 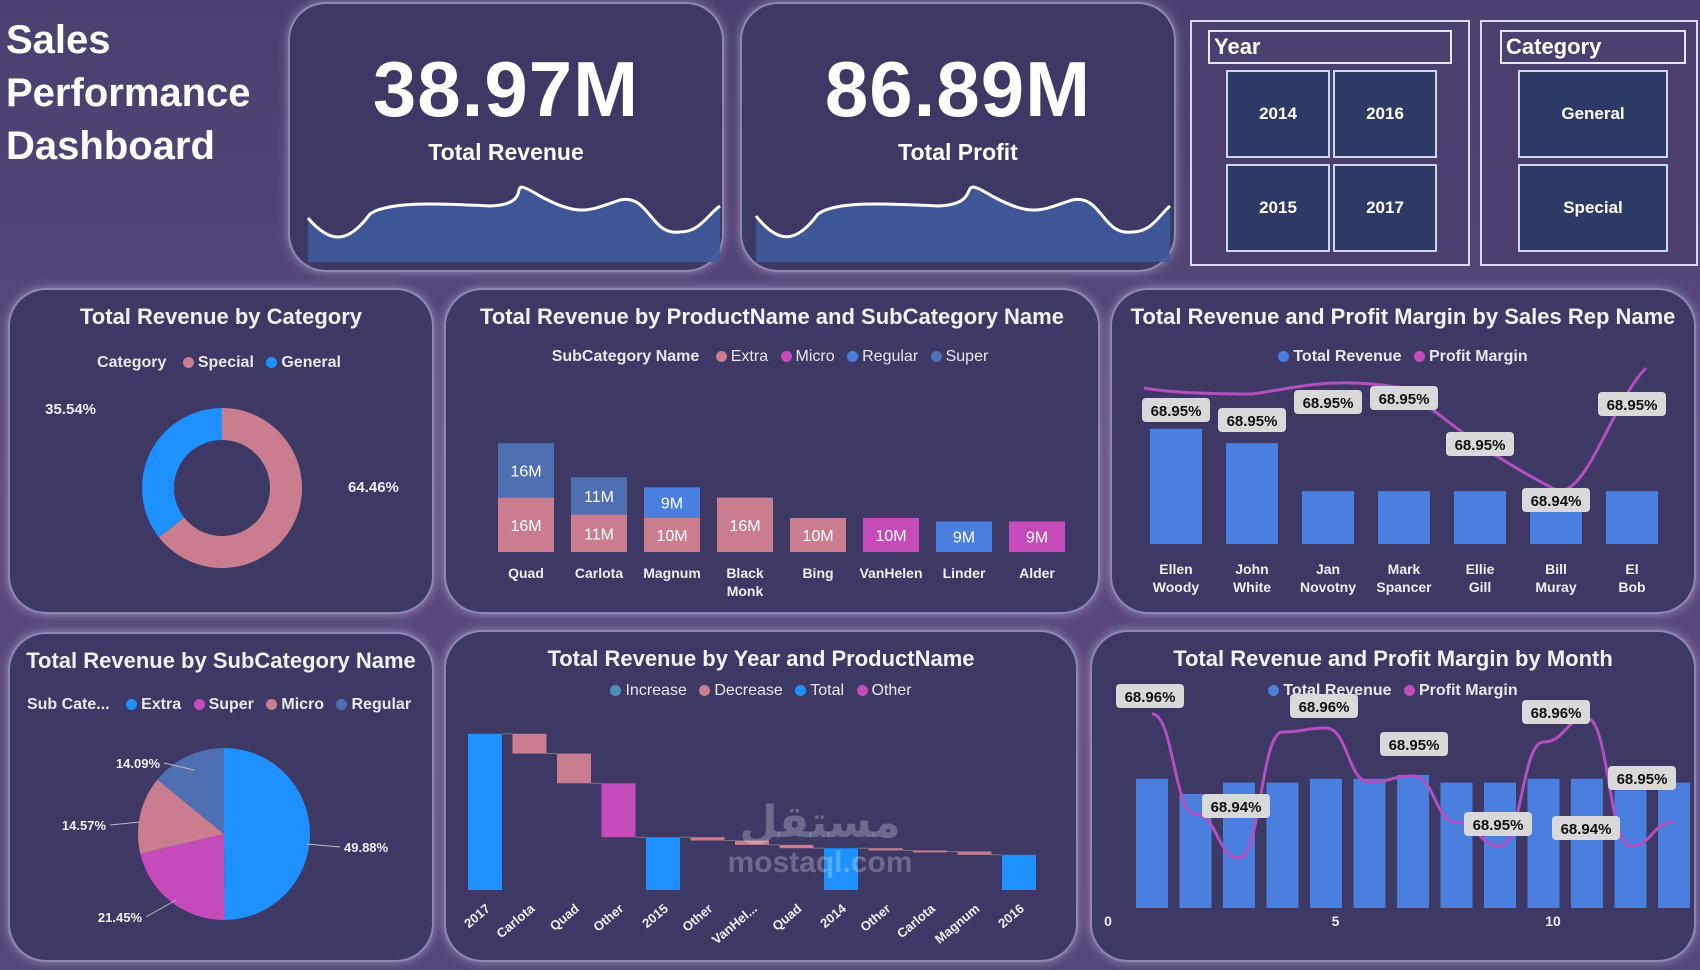 I want to click on category-option-special: Special, so click(x=1593, y=208).